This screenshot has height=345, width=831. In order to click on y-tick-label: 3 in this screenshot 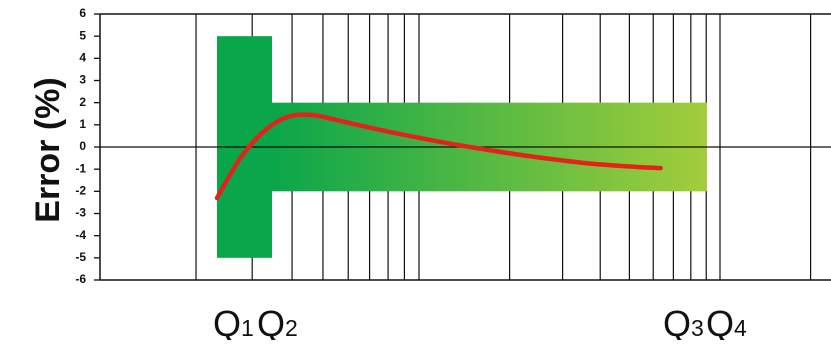, I will do `click(82, 80)`.